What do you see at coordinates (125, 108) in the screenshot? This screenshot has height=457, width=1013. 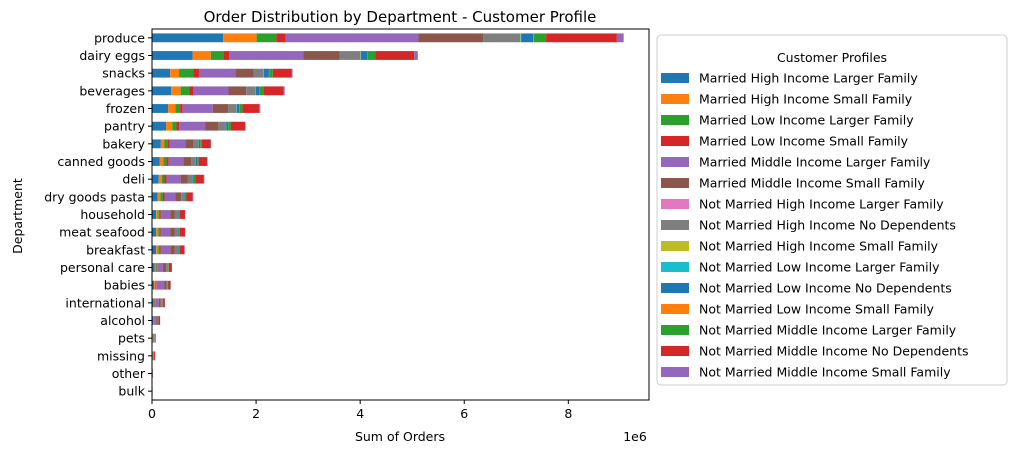 I see `y-tick-label: frozen` at bounding box center [125, 108].